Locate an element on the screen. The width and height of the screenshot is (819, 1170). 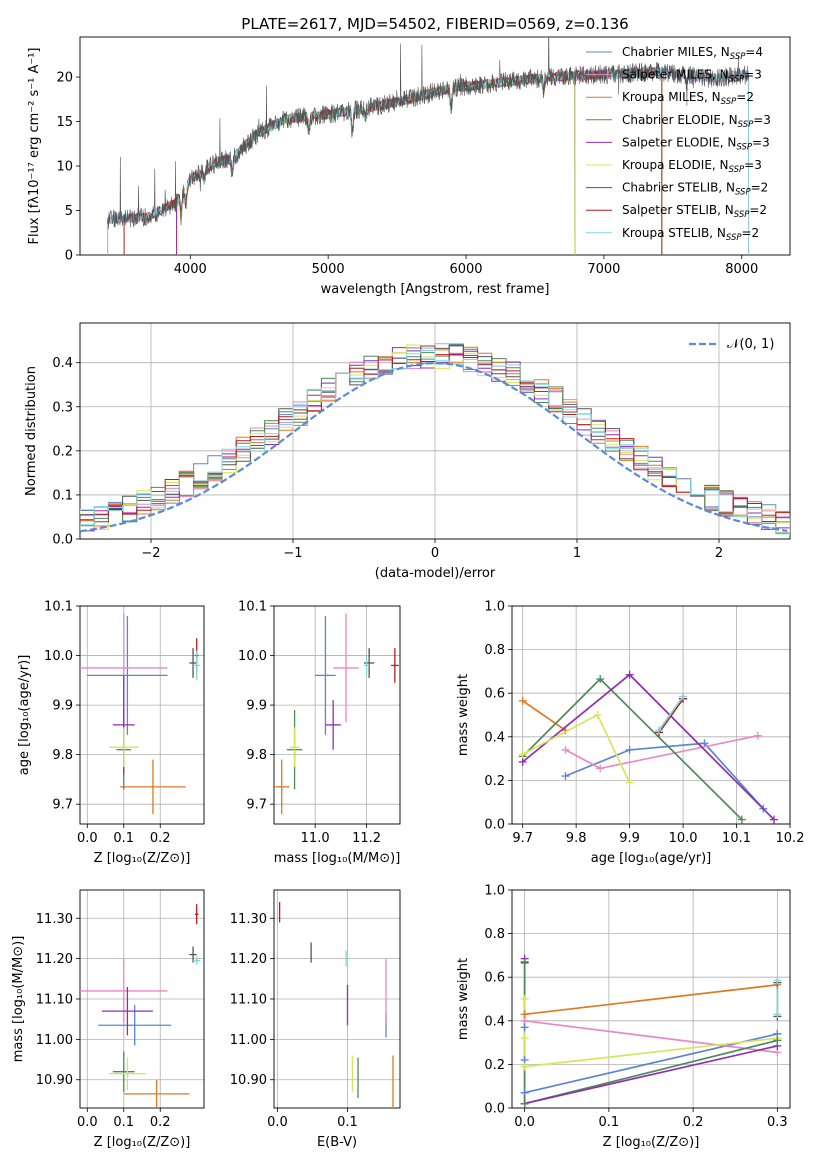
x-axis-label: age [log₁₀(age/yr)] is located at coordinates (651, 858).